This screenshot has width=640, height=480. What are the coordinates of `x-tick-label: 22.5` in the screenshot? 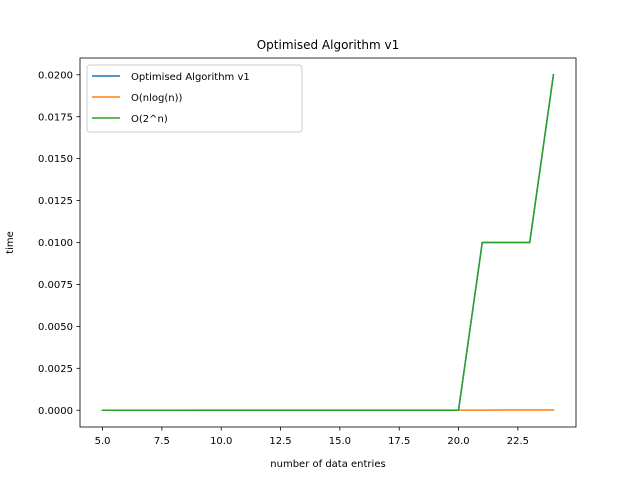 It's located at (518, 441).